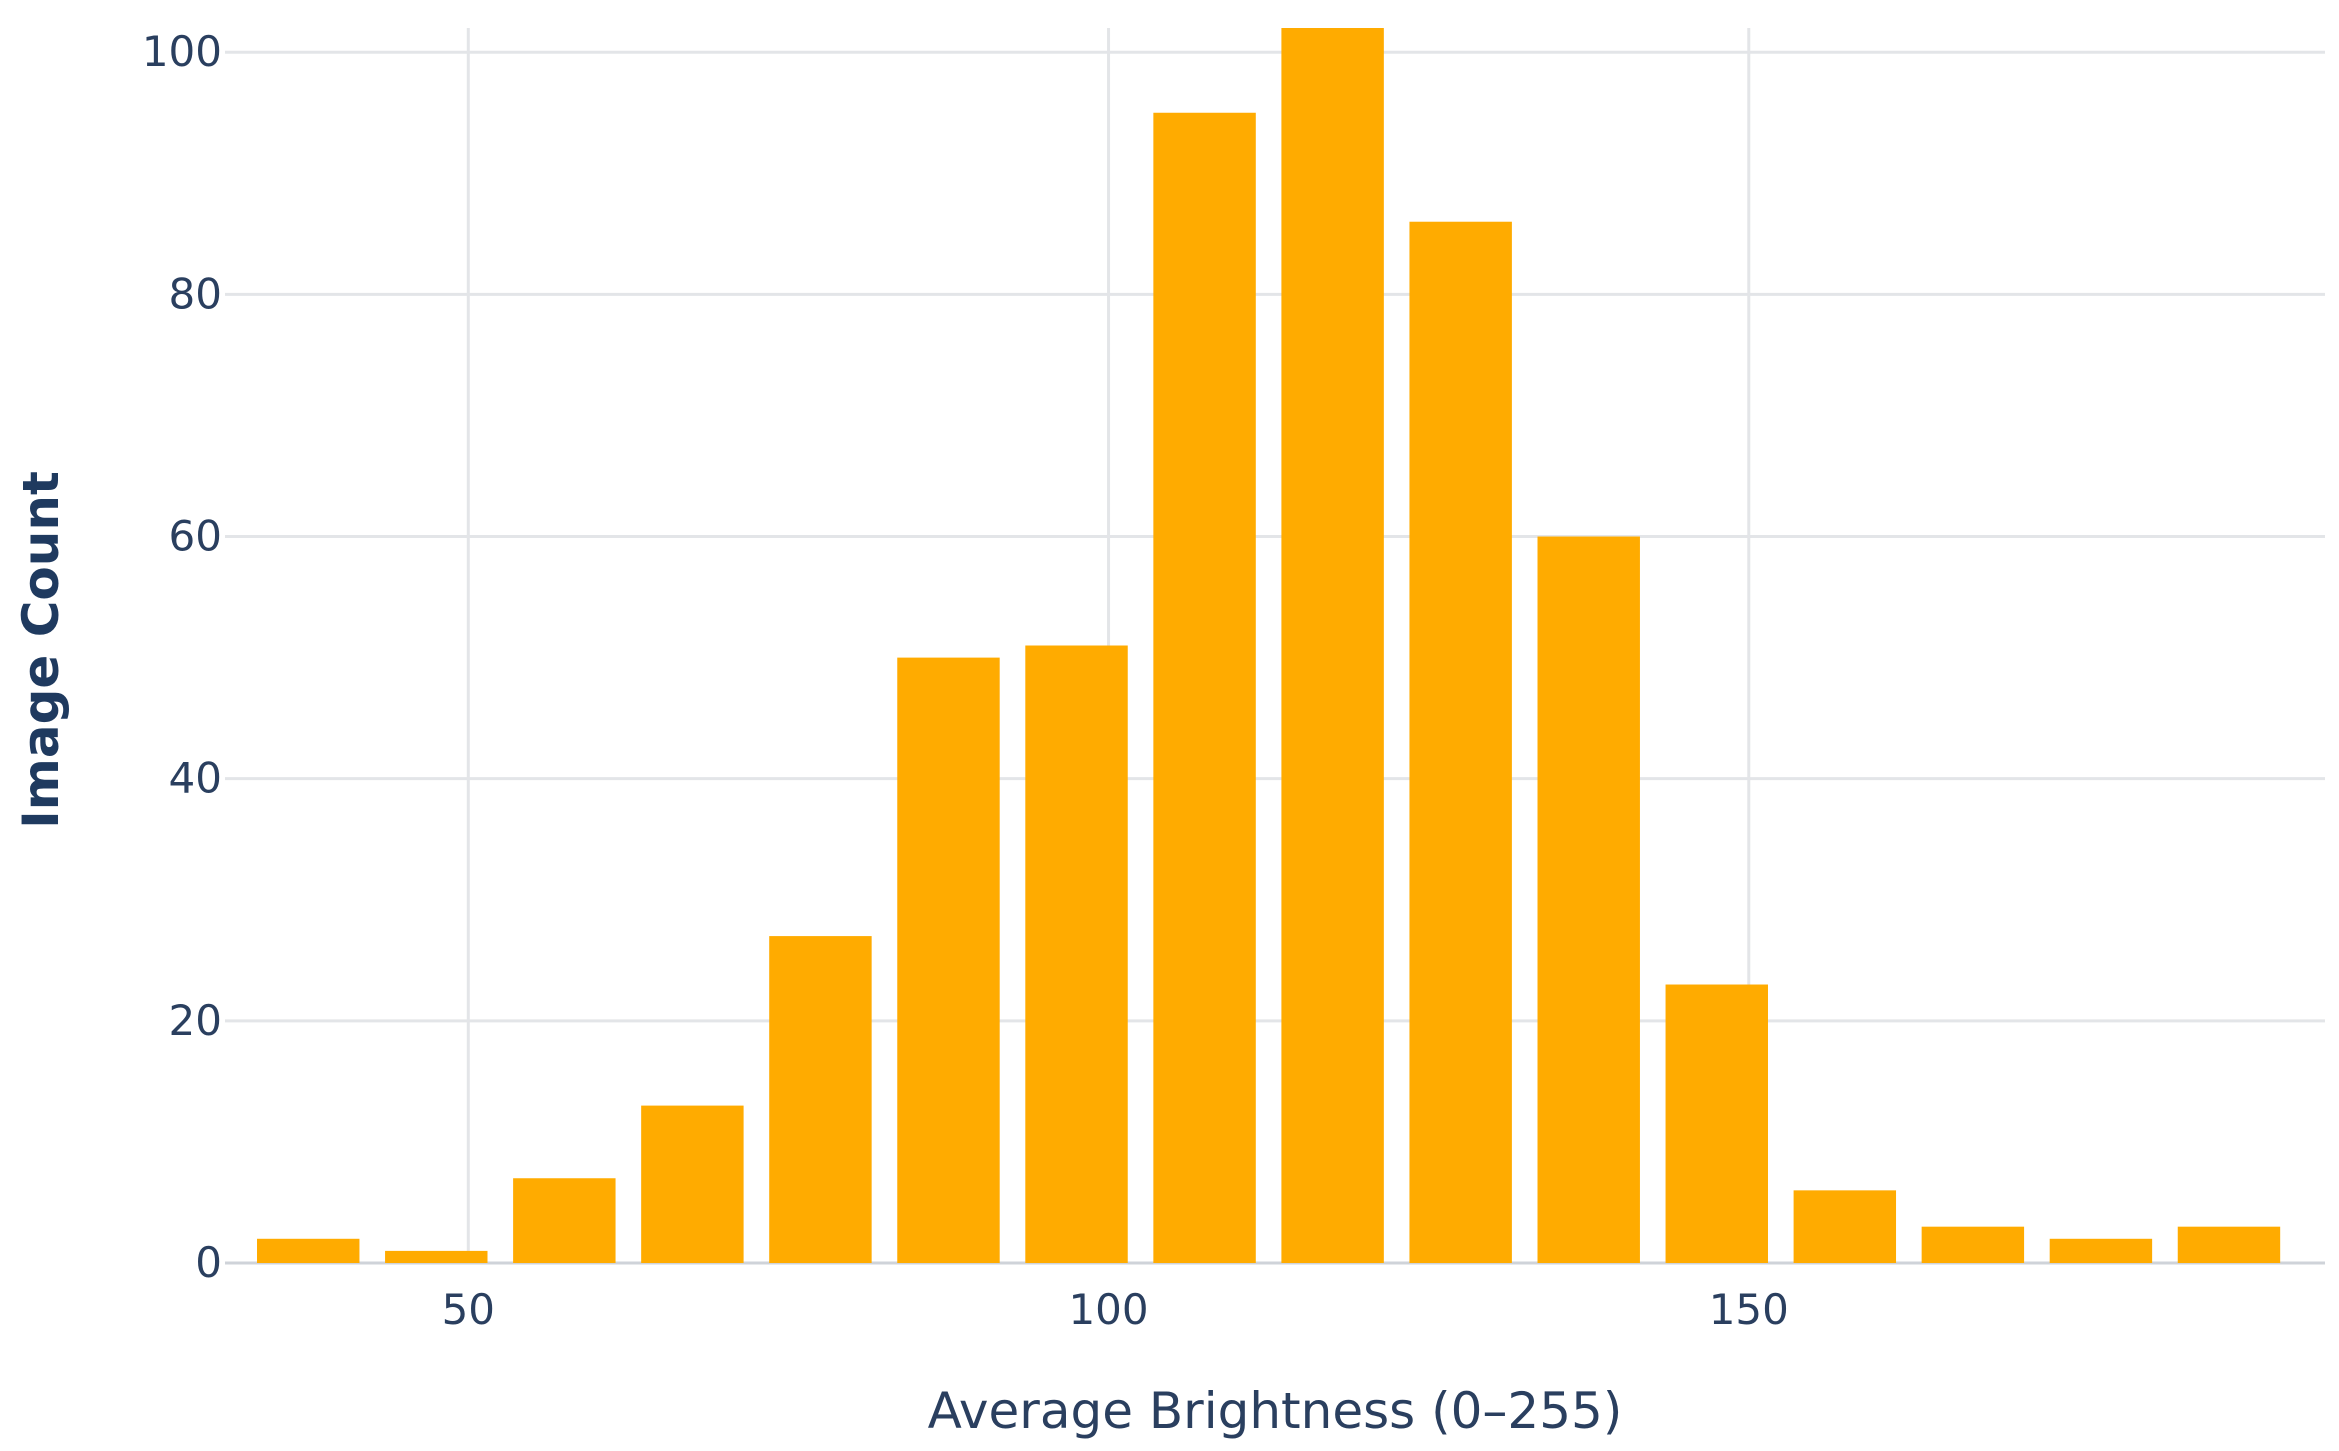 The height and width of the screenshot is (1451, 2339). What do you see at coordinates (182, 657) in the screenshot?
I see `y-axis-ticks: 0 20 40 60 80 100` at bounding box center [182, 657].